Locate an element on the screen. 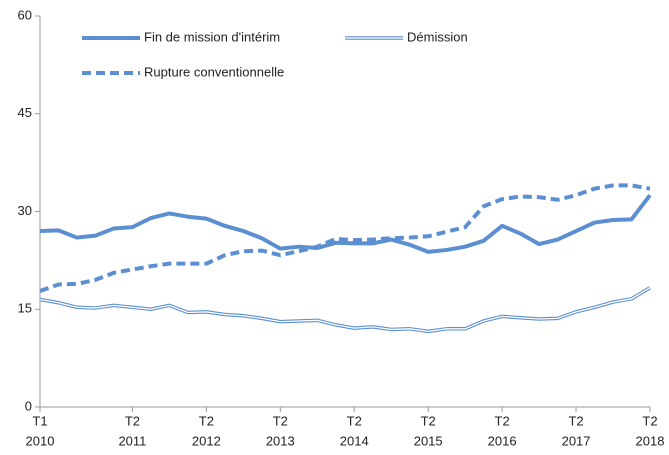 The image size is (669, 455). x-tick-label: 2017 is located at coordinates (576, 440).